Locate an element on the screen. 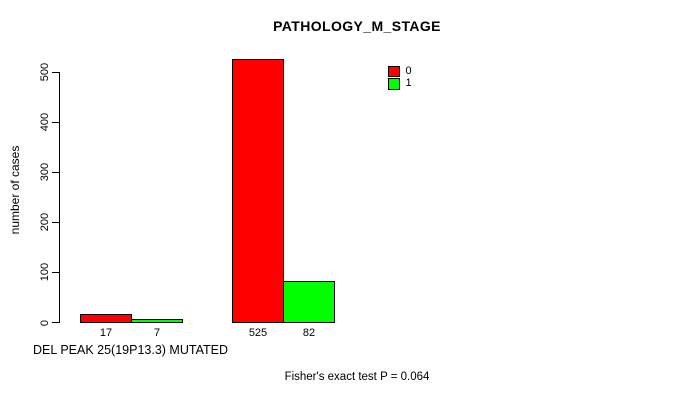 Image resolution: width=690 pixels, height=400 pixels. x-axis-label: DEL PEAK 25(19P13.3) MUTATED is located at coordinates (130, 350).